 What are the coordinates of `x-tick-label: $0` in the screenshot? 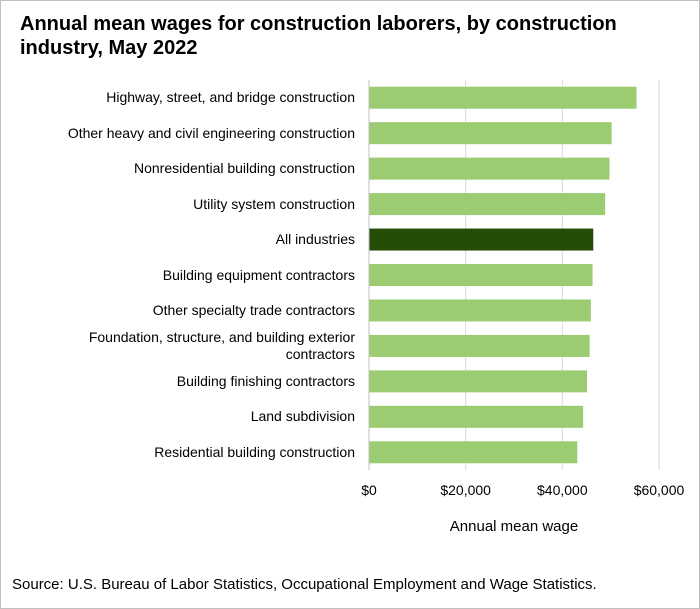 It's located at (369, 490).